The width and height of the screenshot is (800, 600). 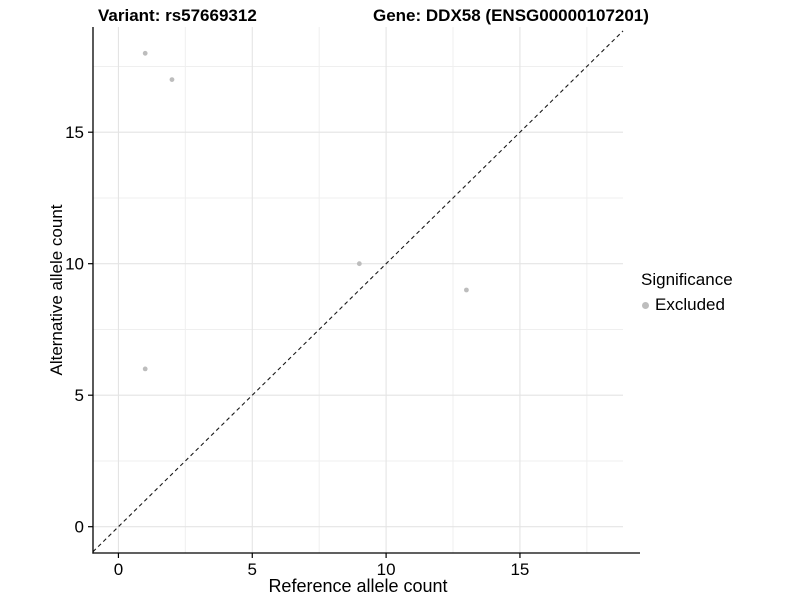 I want to click on legend: Significance Excluded, so click(x=720, y=292).